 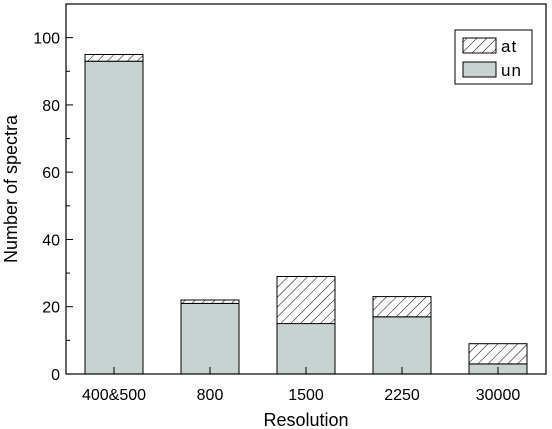 What do you see at coordinates (51, 106) in the screenshot?
I see `y-tick-label-4: 80` at bounding box center [51, 106].